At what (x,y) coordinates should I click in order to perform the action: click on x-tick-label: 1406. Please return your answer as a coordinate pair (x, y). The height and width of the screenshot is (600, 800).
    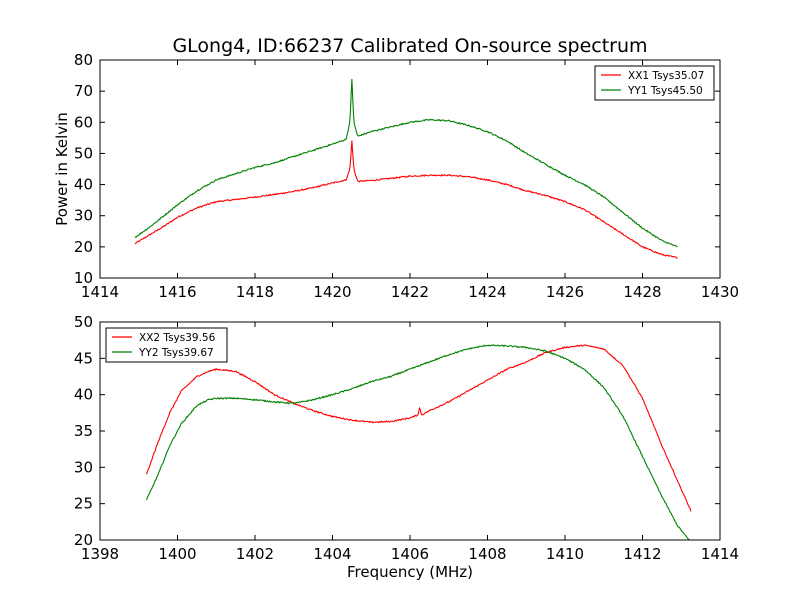
    Looking at the image, I should click on (410, 554).